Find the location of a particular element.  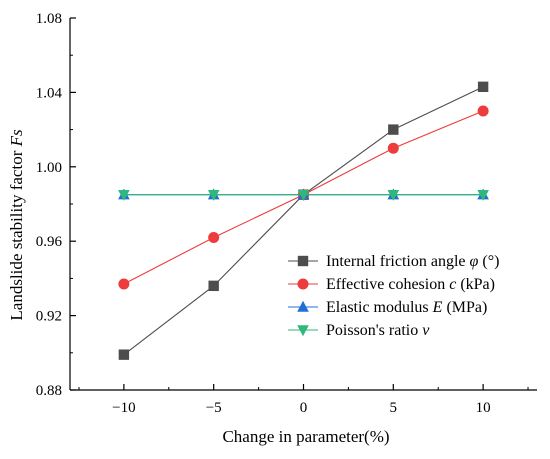

legend-text: (°) is located at coordinates (488, 261).